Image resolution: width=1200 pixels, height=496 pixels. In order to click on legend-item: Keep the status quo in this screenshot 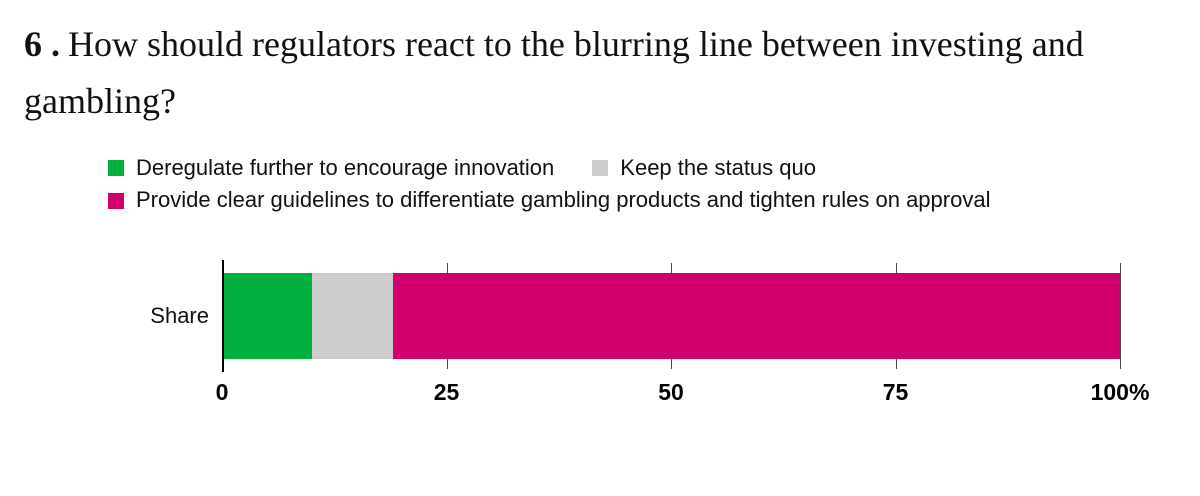, I will do `click(704, 168)`.